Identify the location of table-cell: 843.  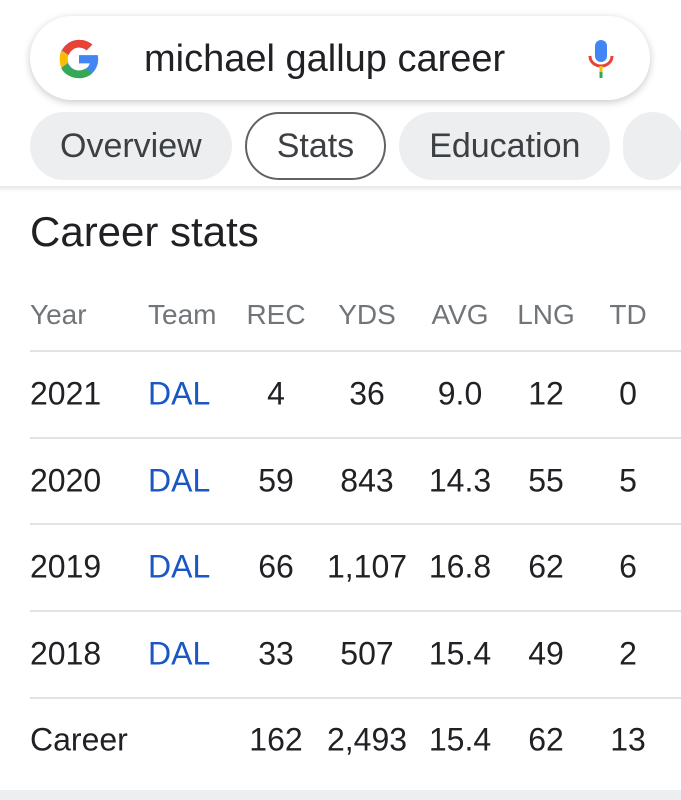
(367, 480).